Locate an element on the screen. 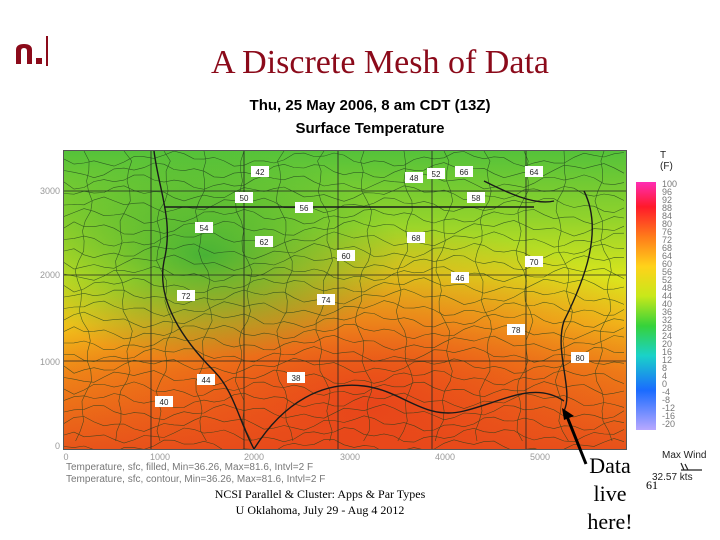 Image resolution: width=720 pixels, height=540 pixels. colorbar-title-var: T is located at coordinates (663, 155).